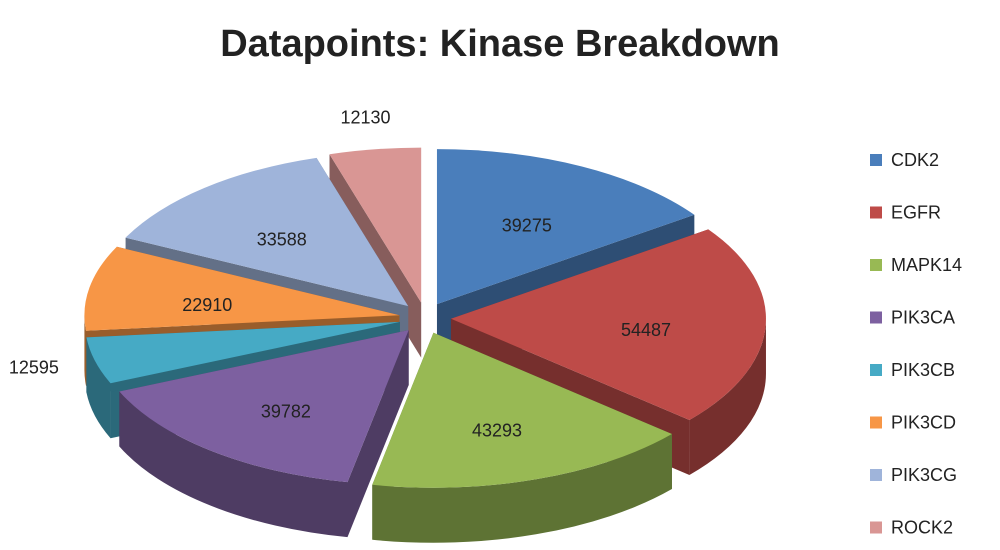 The width and height of the screenshot is (1000, 550). I want to click on chart-title: Datapoints: Kinase Breakdown, so click(500, 44).